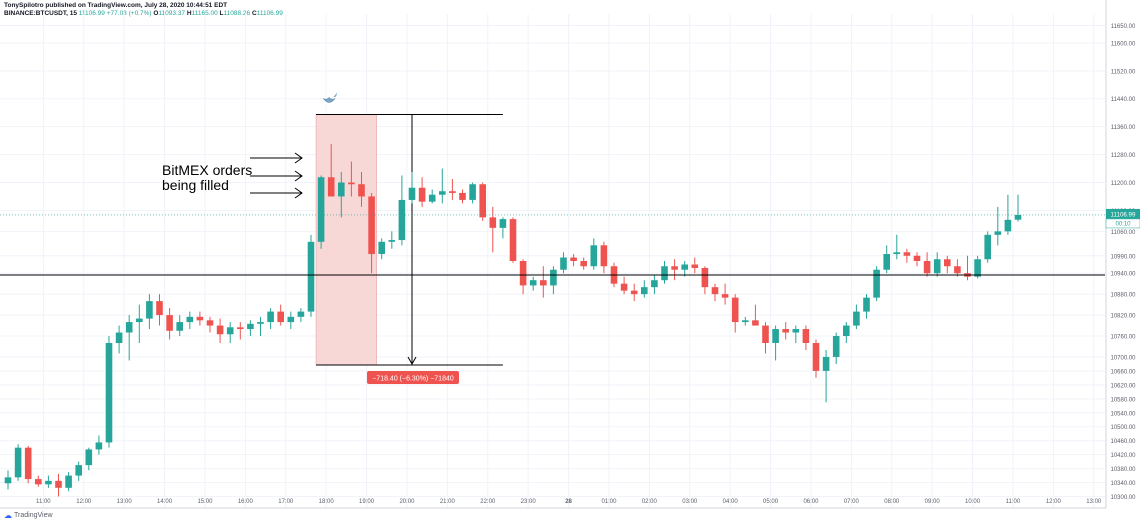  I want to click on time-tick-label: 14:00, so click(165, 502).